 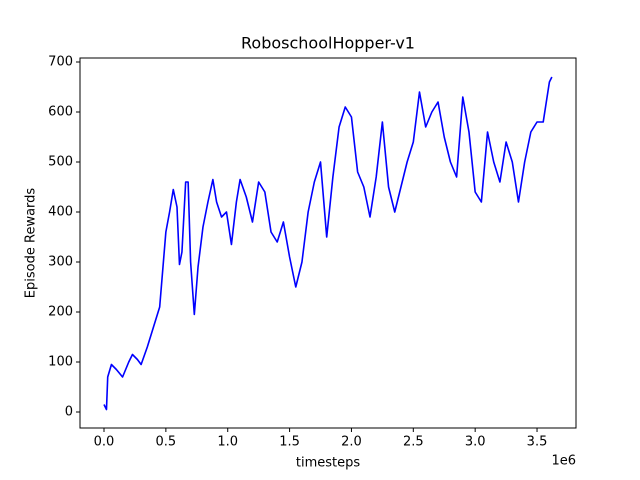 What do you see at coordinates (31, 243) in the screenshot?
I see `y-axis-label: Episode Rewards` at bounding box center [31, 243].